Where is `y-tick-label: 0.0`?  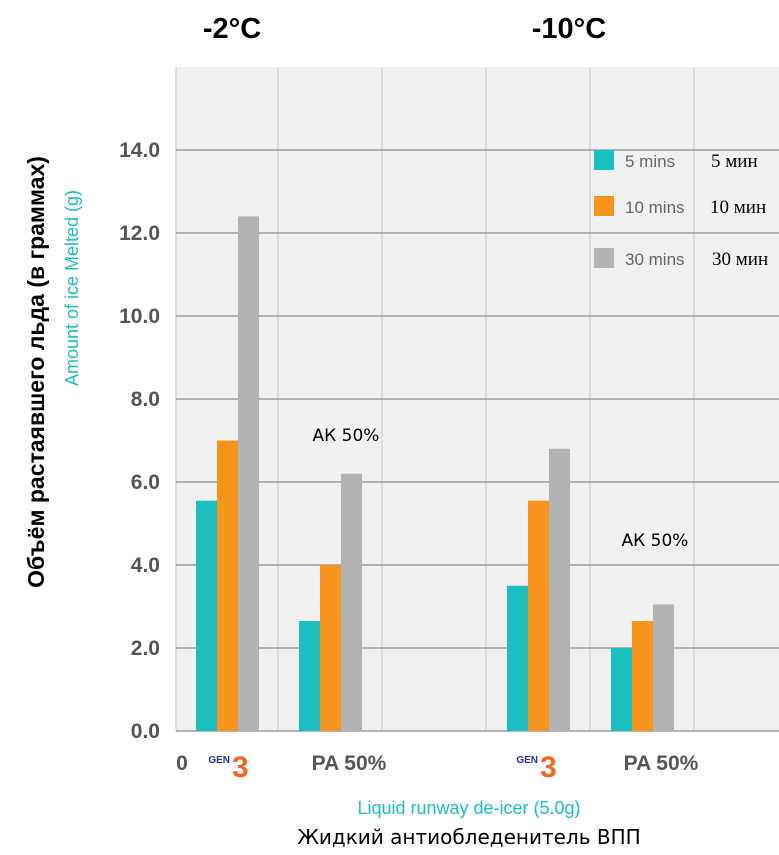 y-tick-label: 0.0 is located at coordinates (145, 731).